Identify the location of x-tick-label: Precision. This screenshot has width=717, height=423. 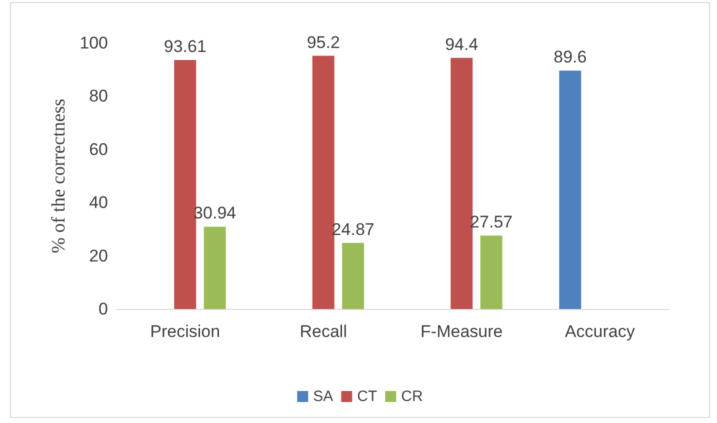
(185, 331).